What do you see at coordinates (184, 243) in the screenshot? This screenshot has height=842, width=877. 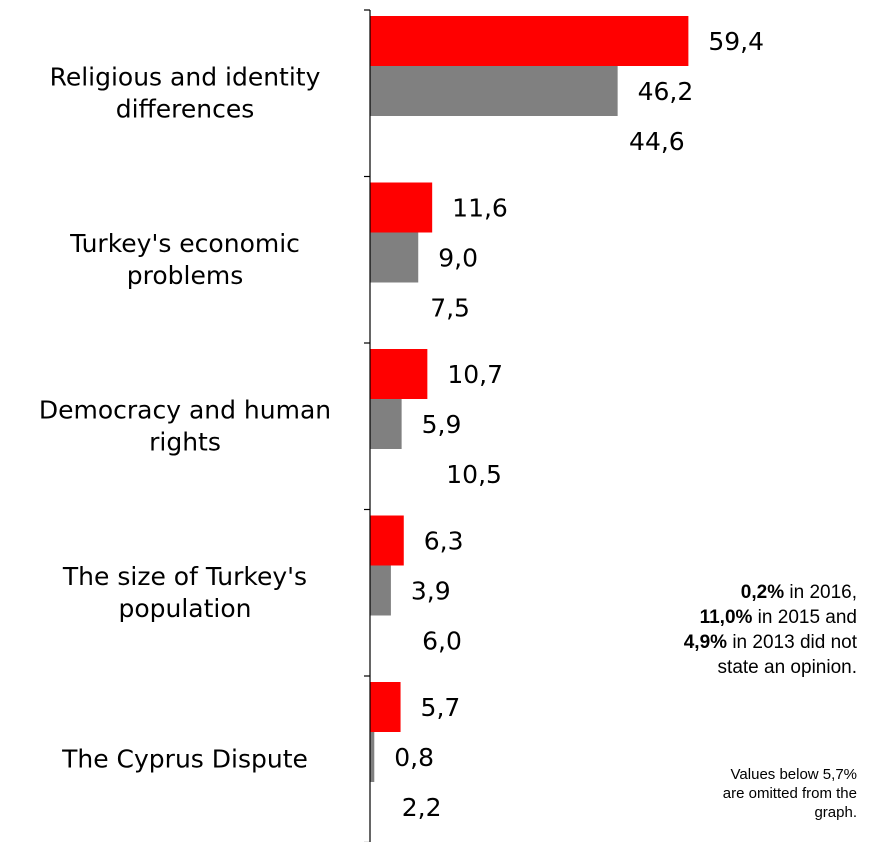 I see `category-label-line: Turkey's economic` at bounding box center [184, 243].